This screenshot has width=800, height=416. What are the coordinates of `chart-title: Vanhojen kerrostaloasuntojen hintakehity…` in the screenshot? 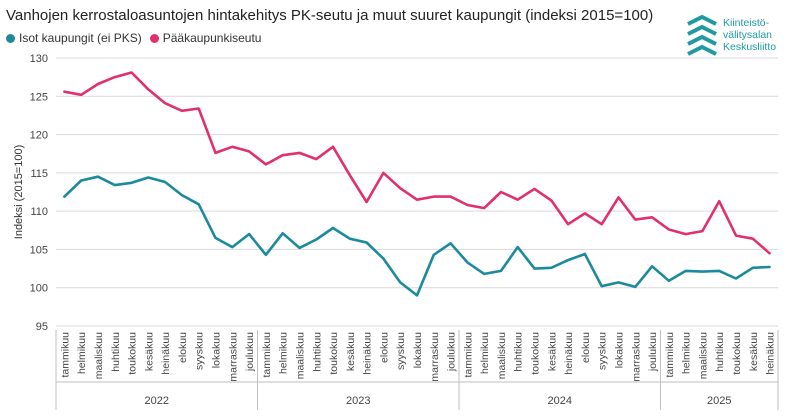 It's located at (330, 15).